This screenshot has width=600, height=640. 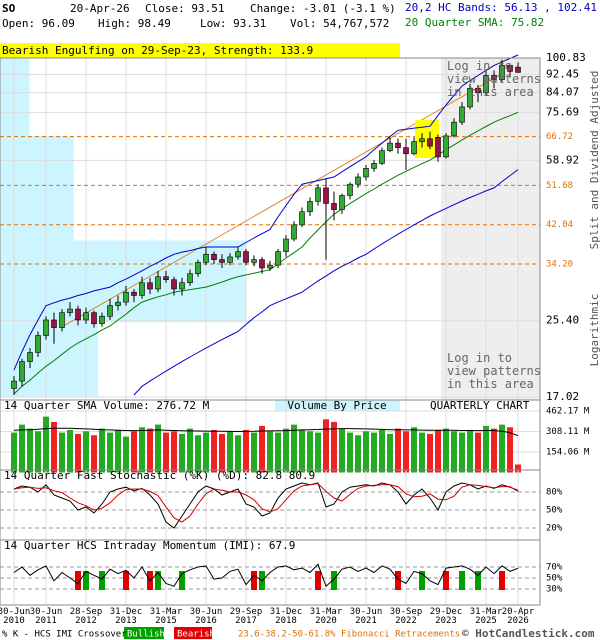 I want to click on adjusted-note: Split and Dividend Adjusted, so click(x=594, y=160).